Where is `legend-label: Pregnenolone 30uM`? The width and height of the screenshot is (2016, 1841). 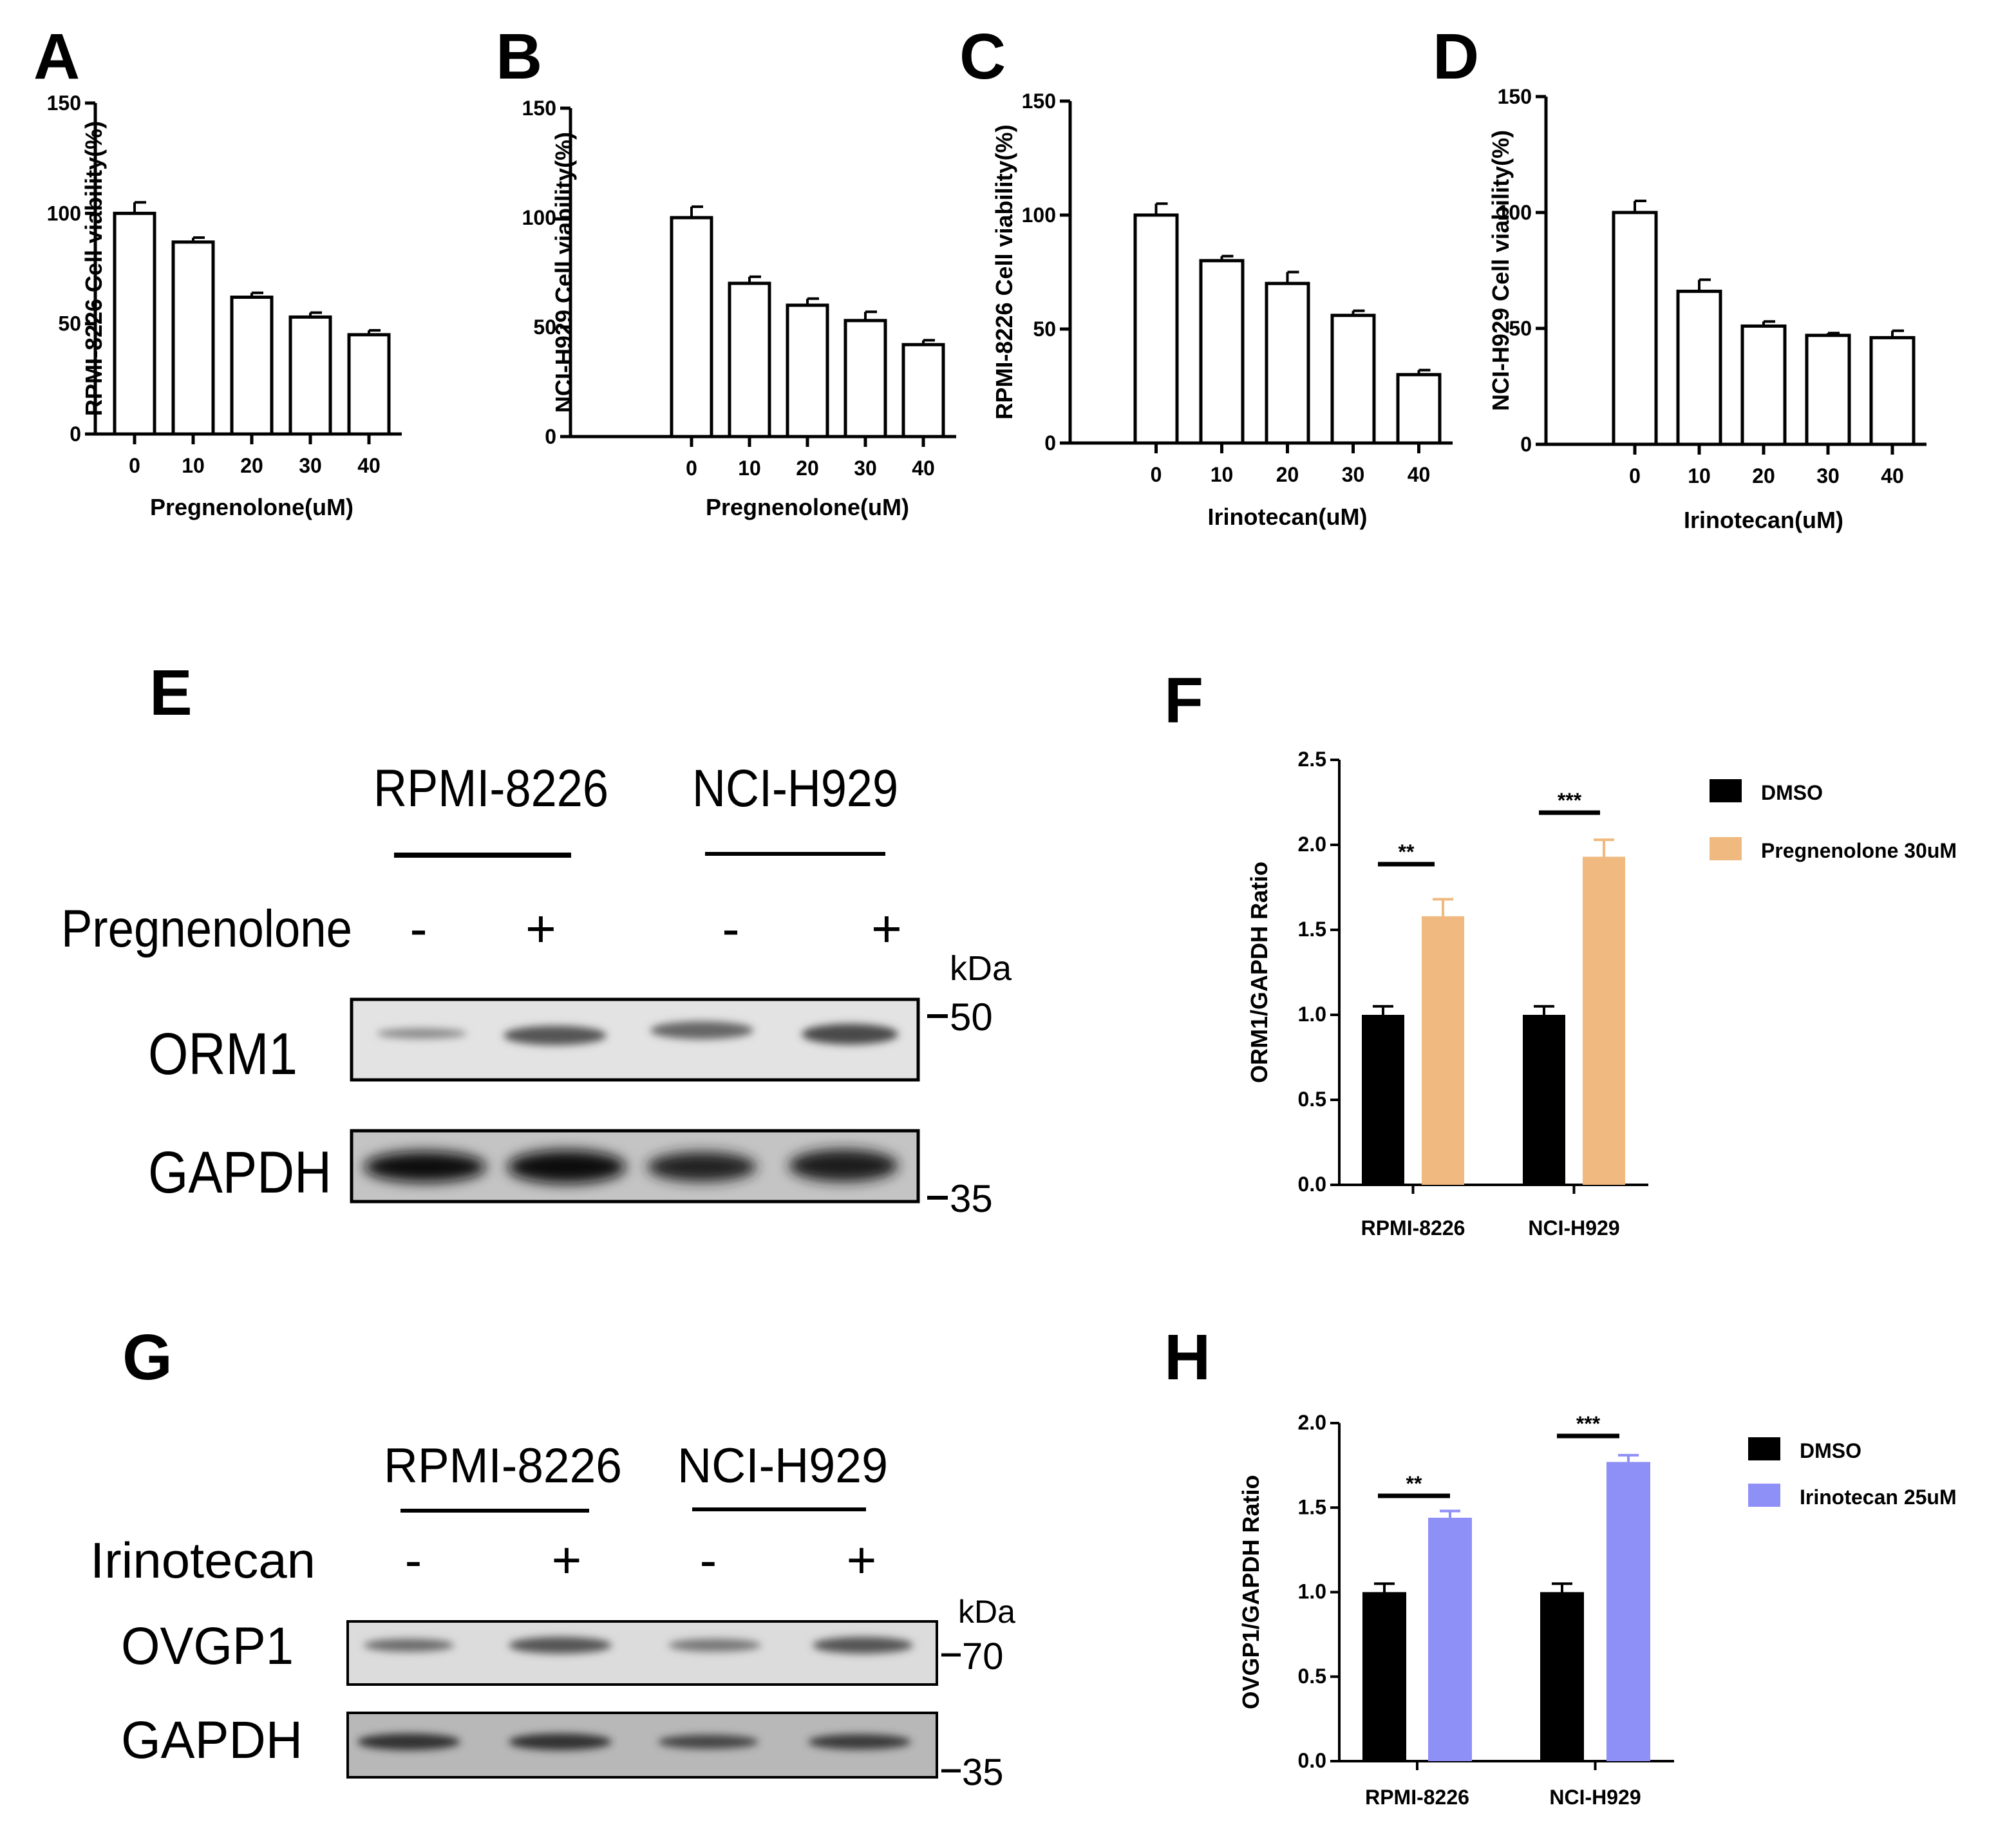 legend-label: Pregnenolone 30uM is located at coordinates (1859, 850).